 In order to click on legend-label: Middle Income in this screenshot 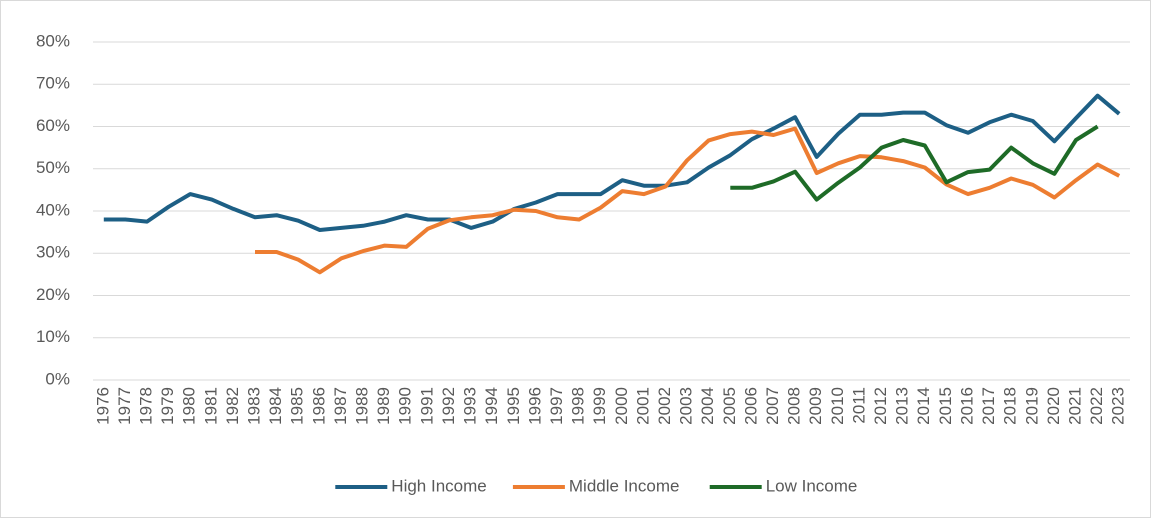, I will do `click(624, 485)`.